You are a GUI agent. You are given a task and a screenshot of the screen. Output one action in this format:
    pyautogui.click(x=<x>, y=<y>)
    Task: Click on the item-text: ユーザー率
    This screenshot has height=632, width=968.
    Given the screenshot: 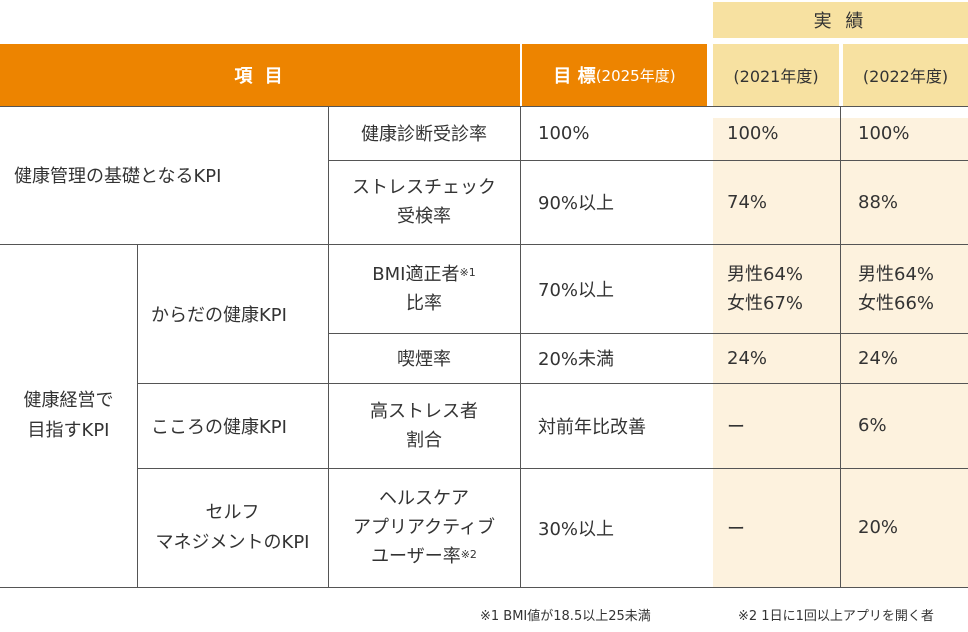 What is the action you would take?
    pyautogui.click(x=416, y=556)
    